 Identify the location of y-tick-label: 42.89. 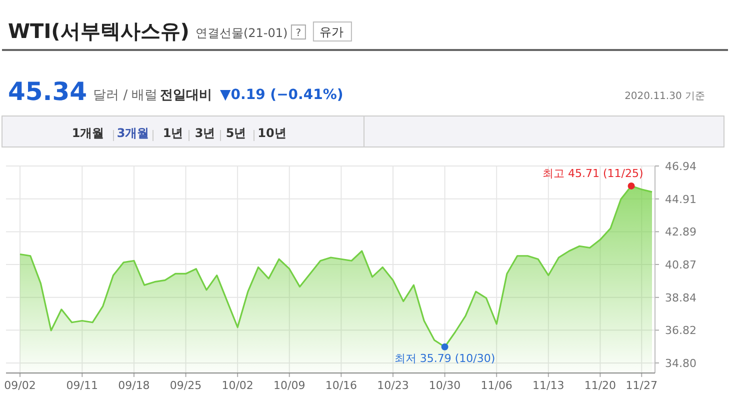
(680, 232).